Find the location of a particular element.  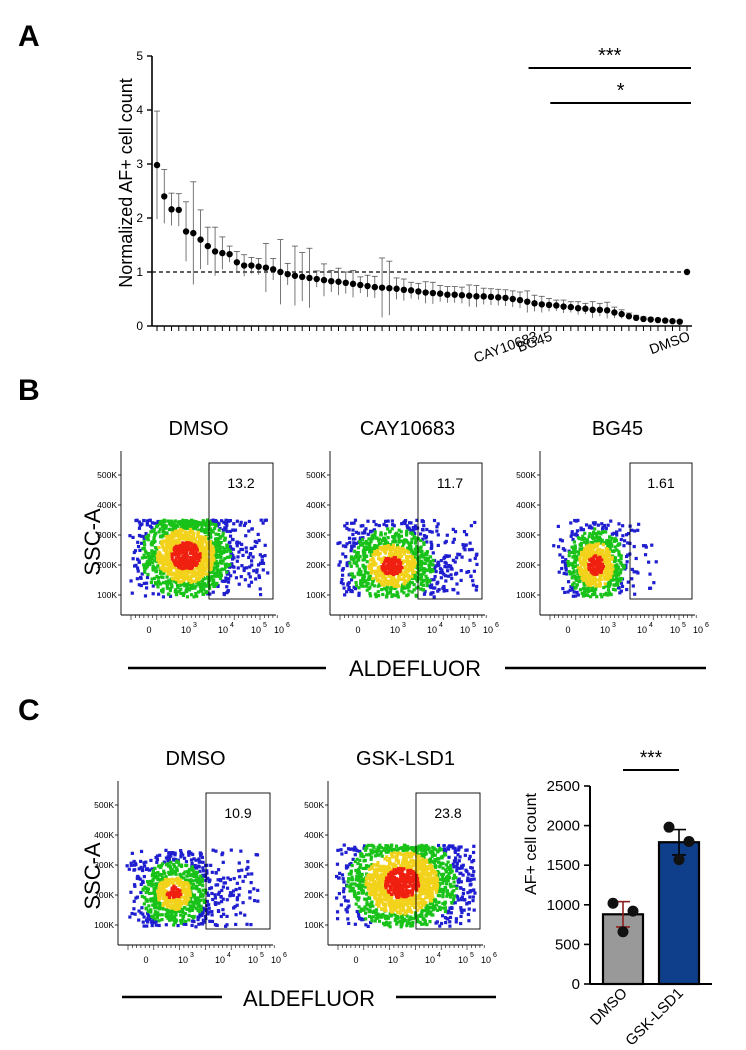

panel-label-c: C is located at coordinates (29, 710).